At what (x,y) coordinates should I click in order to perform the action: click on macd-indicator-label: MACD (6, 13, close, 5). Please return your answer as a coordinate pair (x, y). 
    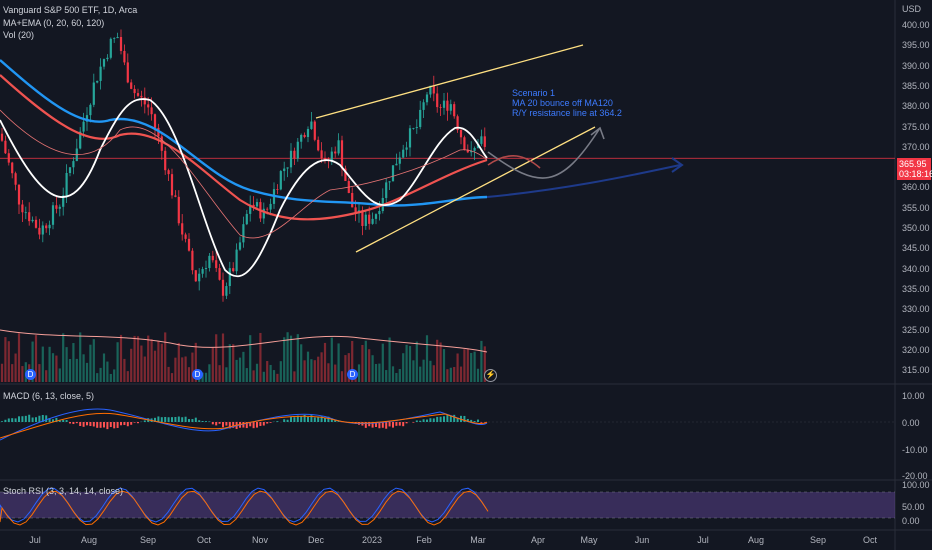
    Looking at the image, I should click on (49, 396).